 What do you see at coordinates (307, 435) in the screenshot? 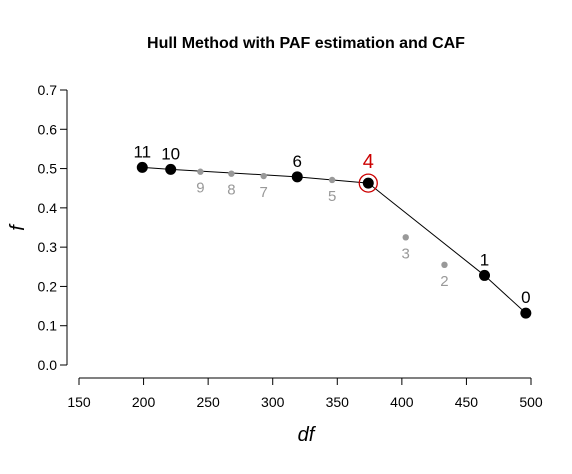
I see `x-axis-title: df` at bounding box center [307, 435].